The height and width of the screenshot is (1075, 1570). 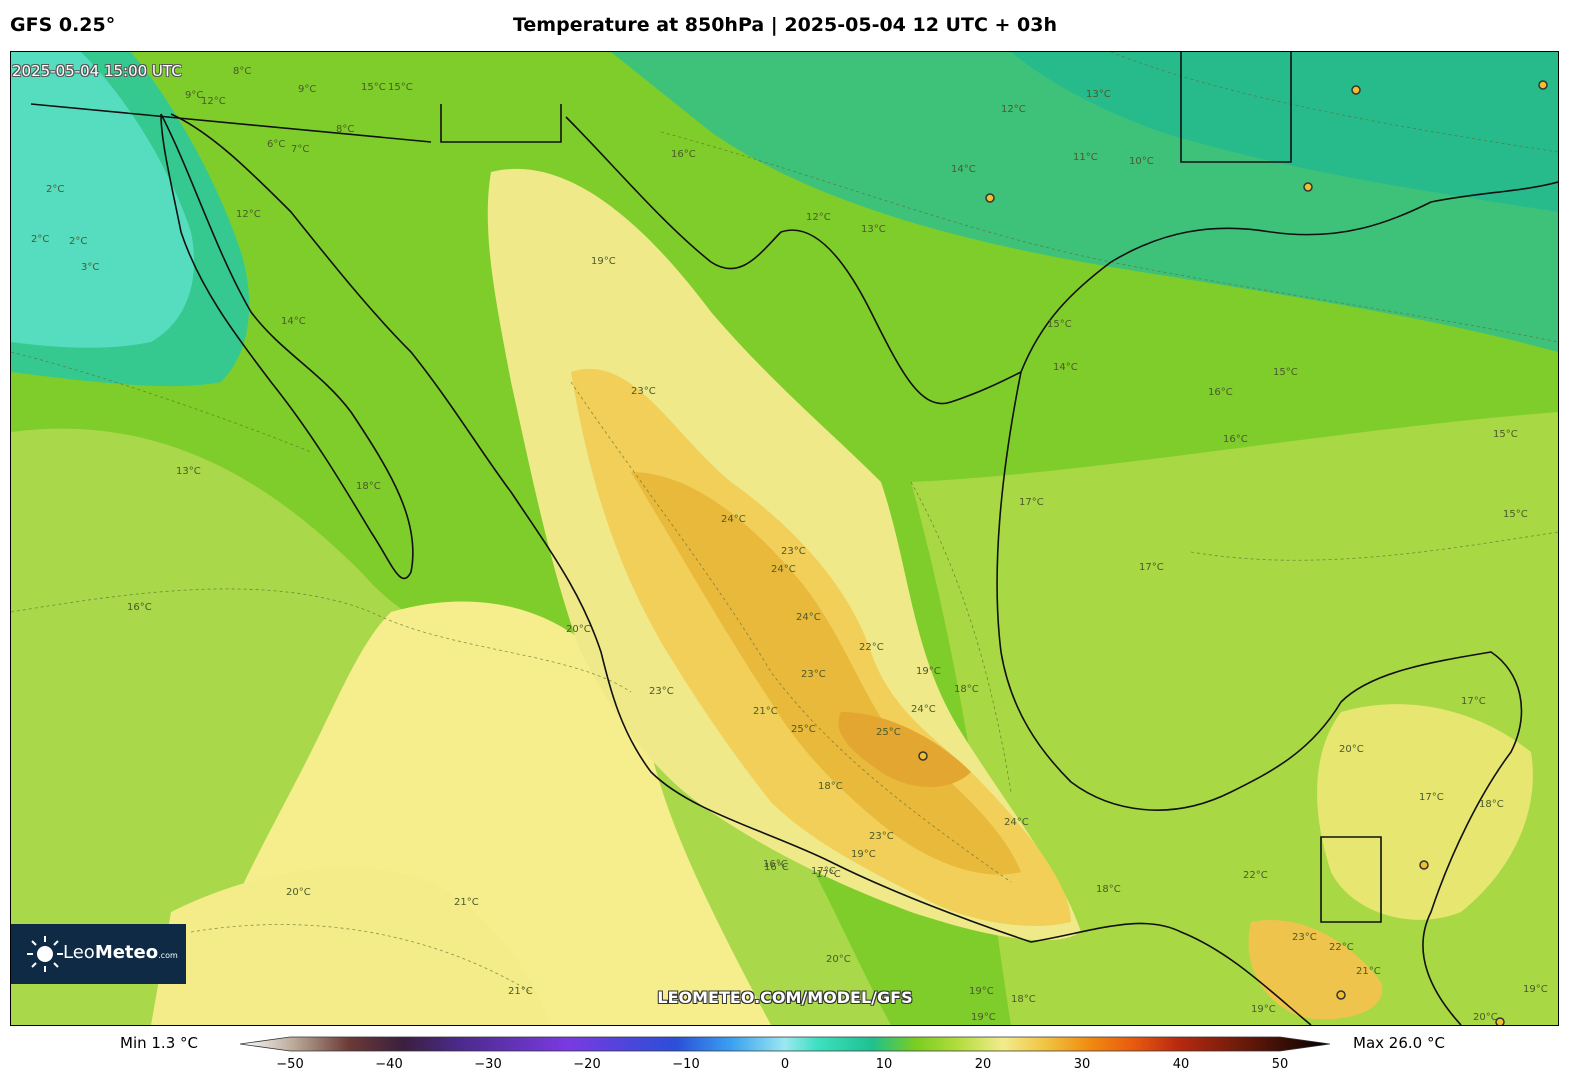 What do you see at coordinates (488, 1064) in the screenshot?
I see `colorbar-tick-label: −30` at bounding box center [488, 1064].